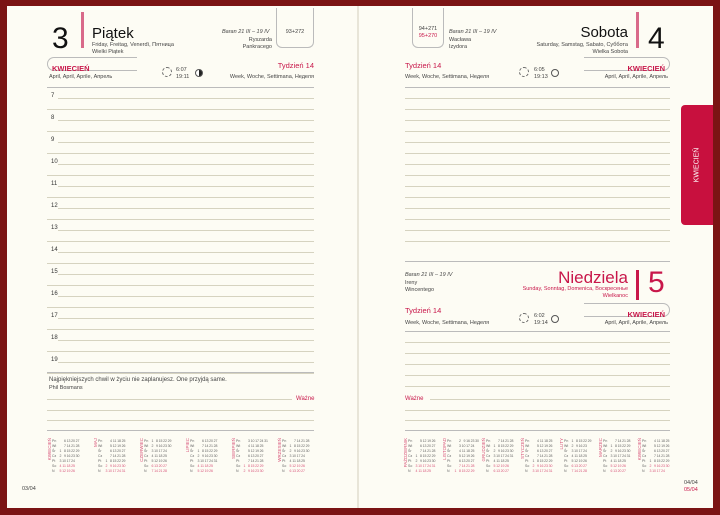 This screenshot has height=515, width=720. I want to click on calendar-day: 15, so click(658, 461).